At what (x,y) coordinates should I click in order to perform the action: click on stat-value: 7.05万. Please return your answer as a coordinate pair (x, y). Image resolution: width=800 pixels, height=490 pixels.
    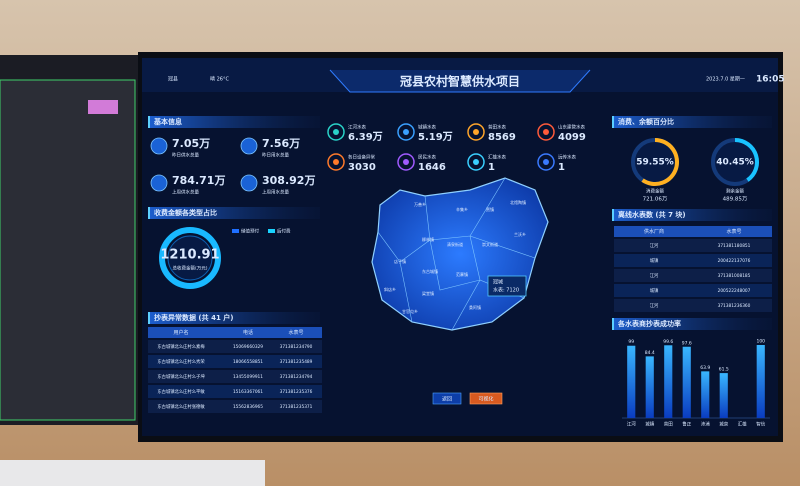
    Looking at the image, I should click on (191, 143).